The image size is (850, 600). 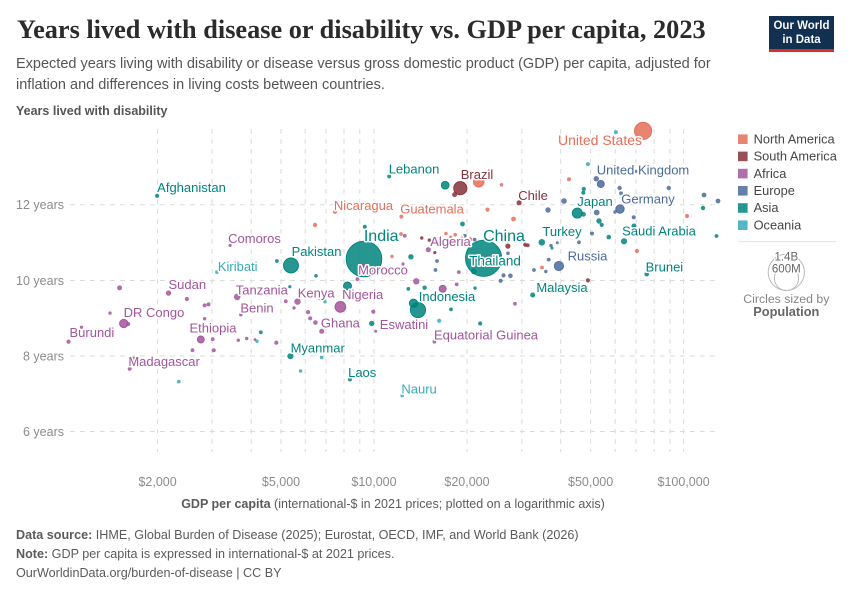 What do you see at coordinates (238, 266) in the screenshot?
I see `svg-text: Kiribati` at bounding box center [238, 266].